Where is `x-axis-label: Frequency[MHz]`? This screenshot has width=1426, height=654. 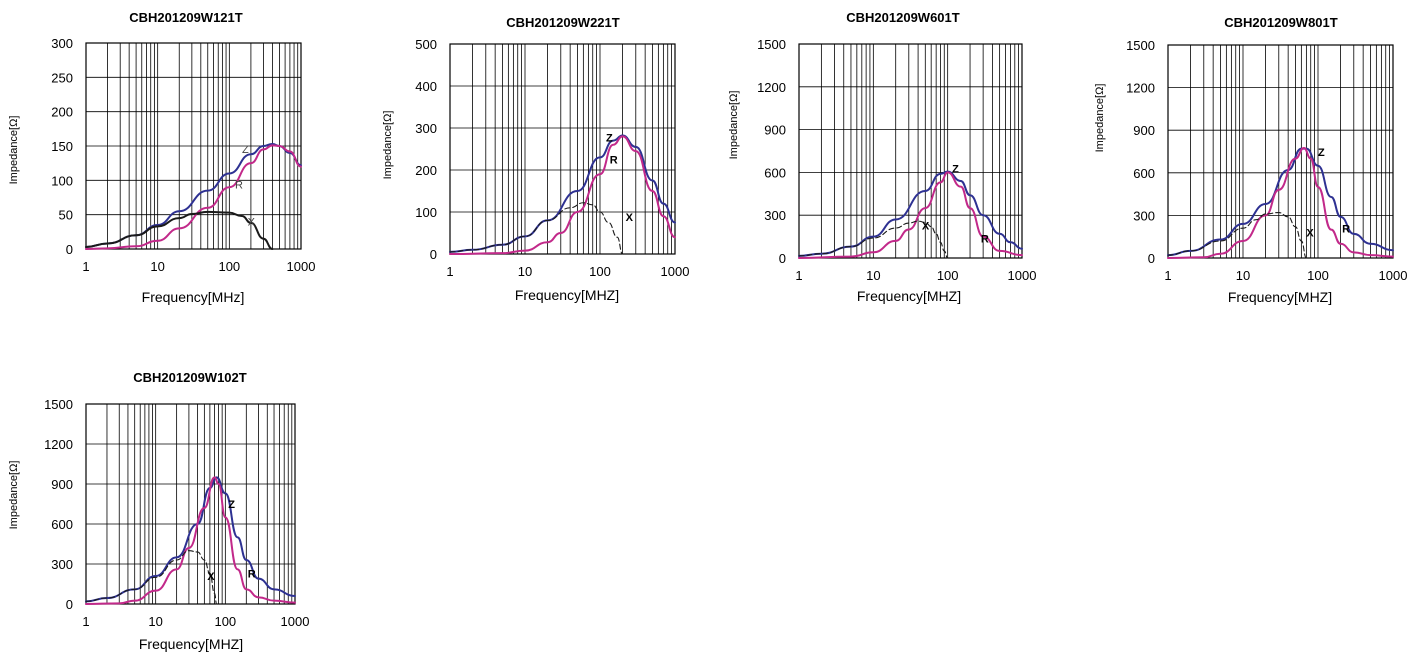 x-axis-label: Frequency[MHz] is located at coordinates (193, 297).